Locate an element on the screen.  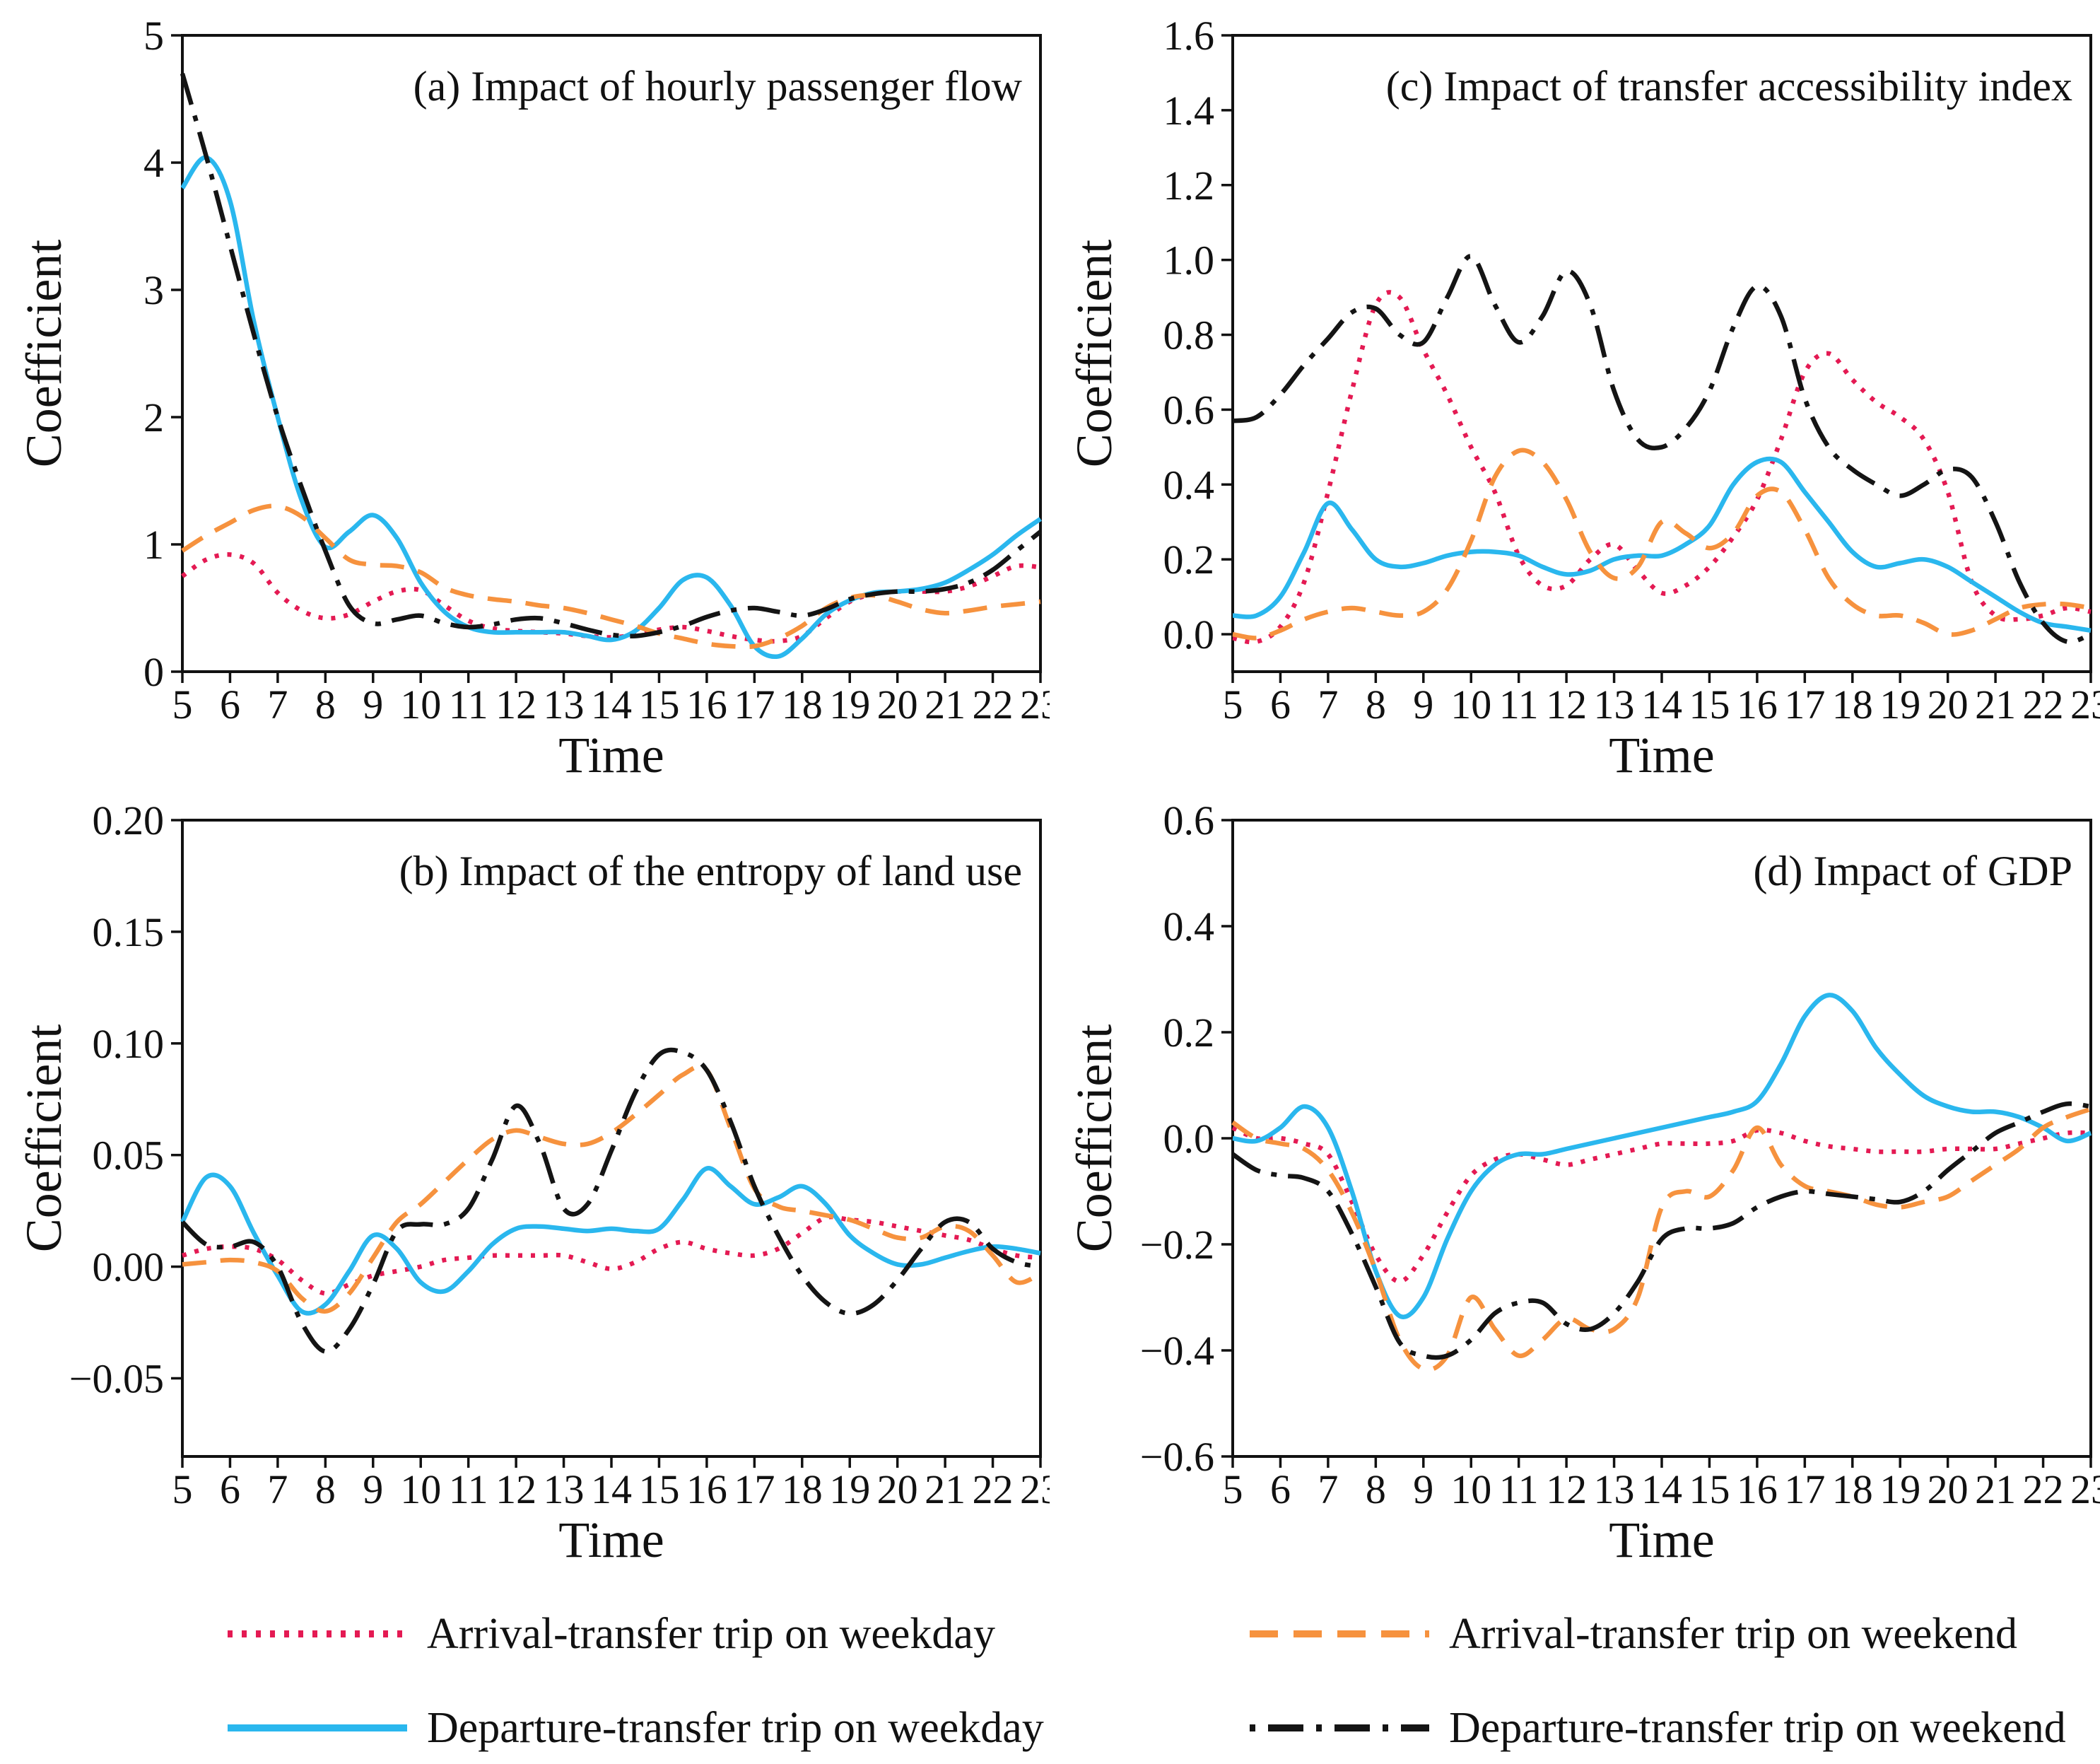
svg-text: 0.05 is located at coordinates (129, 1156).